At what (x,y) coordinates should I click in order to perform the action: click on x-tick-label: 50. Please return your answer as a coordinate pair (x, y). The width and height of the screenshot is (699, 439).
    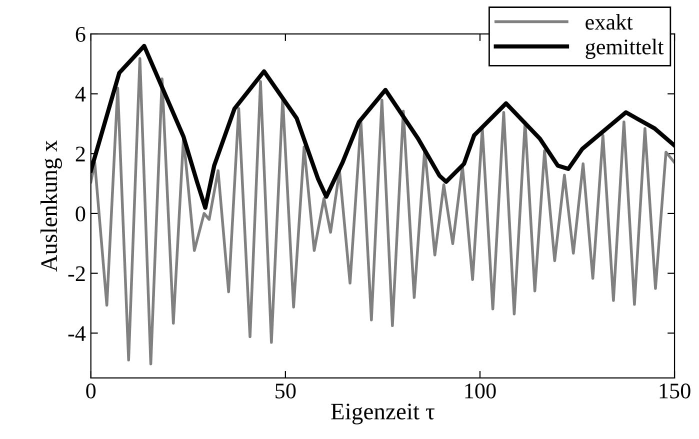
    Looking at the image, I should click on (286, 390).